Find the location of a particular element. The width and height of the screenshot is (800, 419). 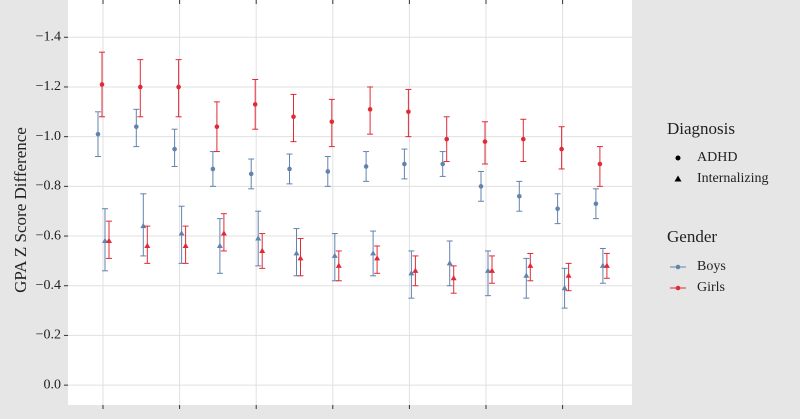

y-tick-label: −0.2 is located at coordinates (48, 335).